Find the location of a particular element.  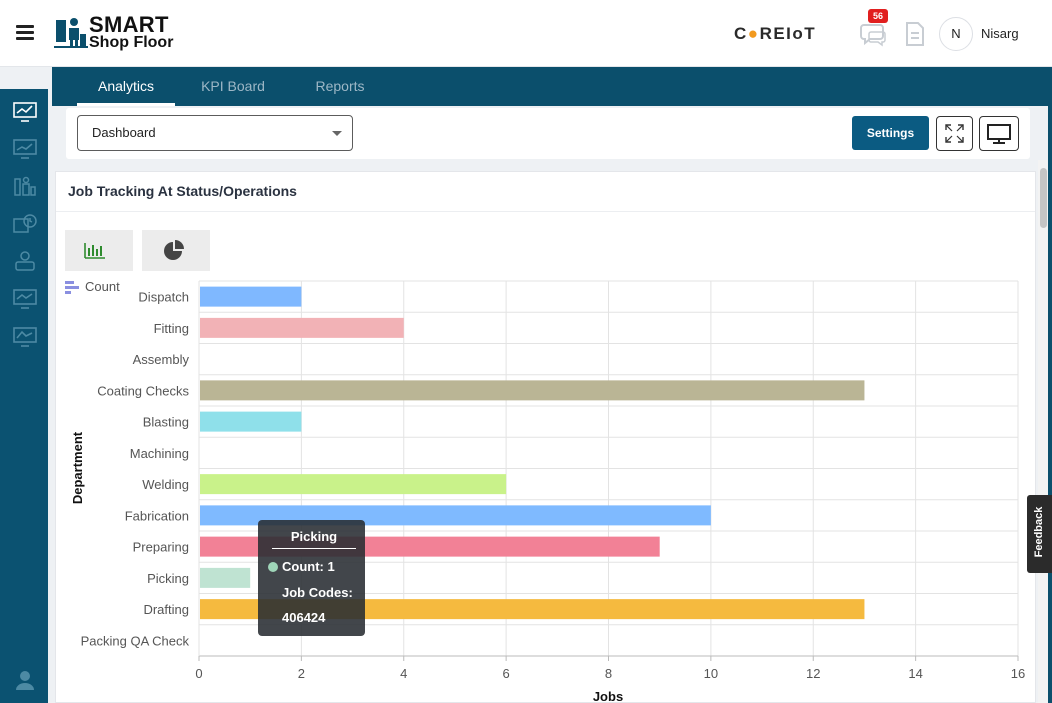

monitor-chart-icon is located at coordinates (25, 112).